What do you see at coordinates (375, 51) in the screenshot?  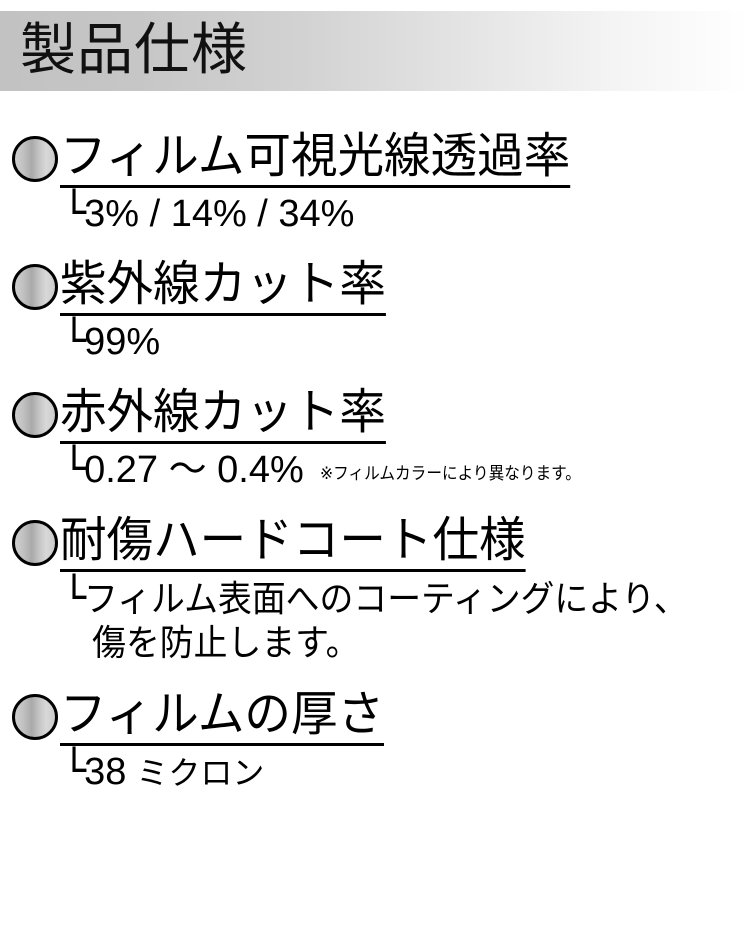 I see `header-band` at bounding box center [375, 51].